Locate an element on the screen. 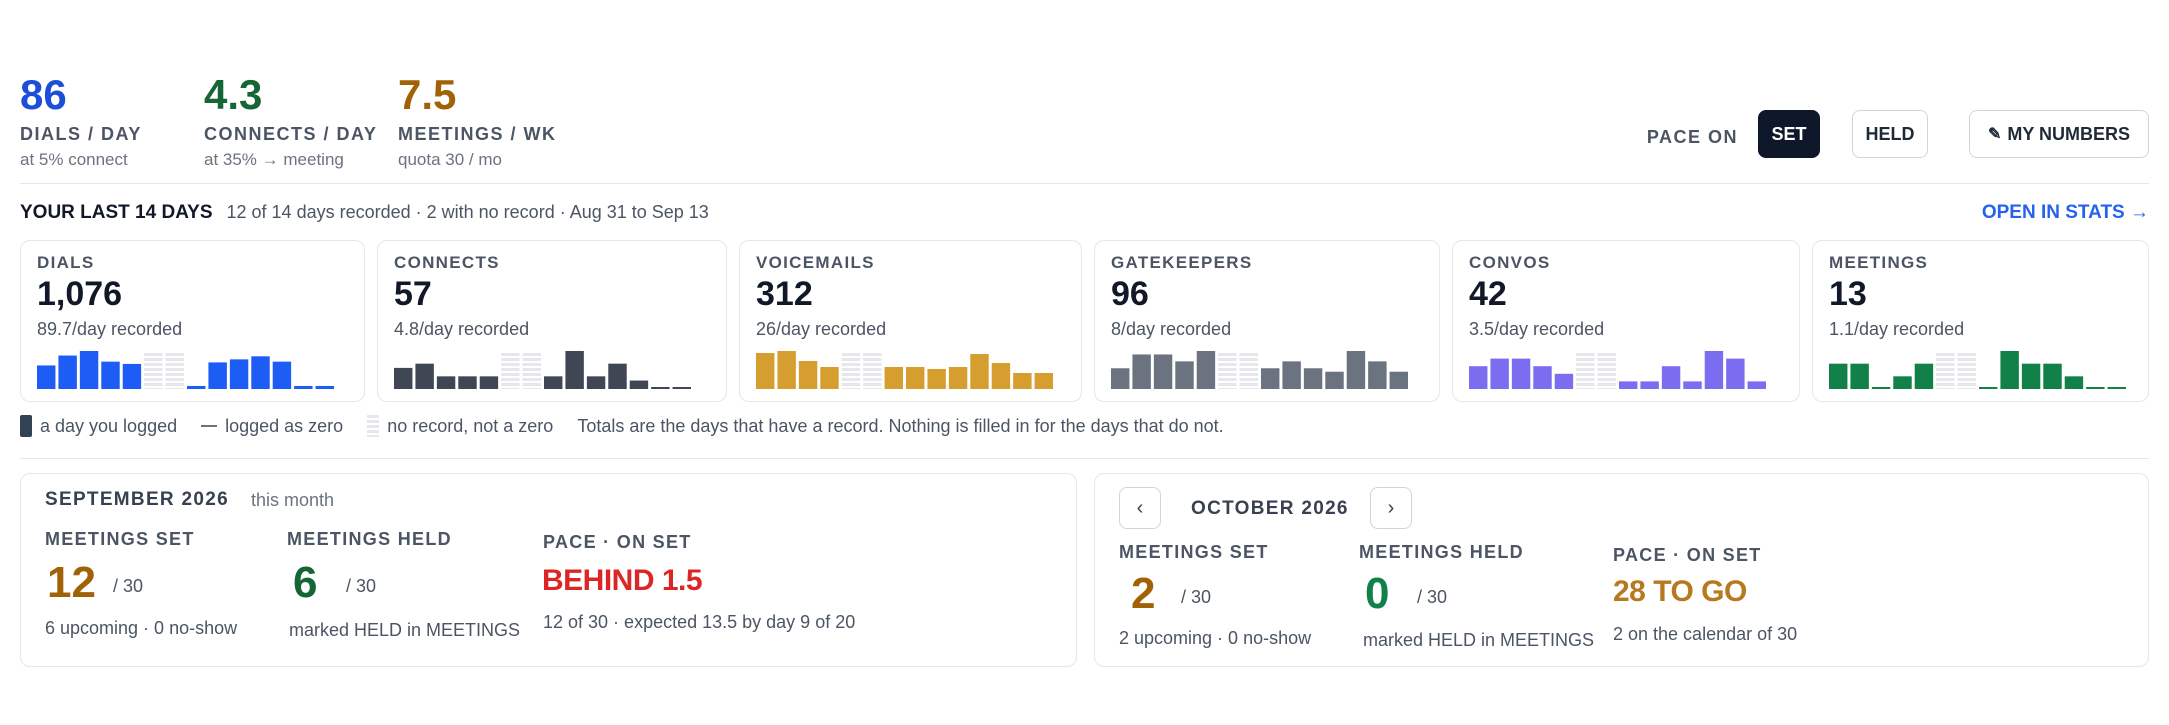 Image resolution: width=2169 pixels, height=725 pixels. pace-set-button: SET is located at coordinates (1789, 134).